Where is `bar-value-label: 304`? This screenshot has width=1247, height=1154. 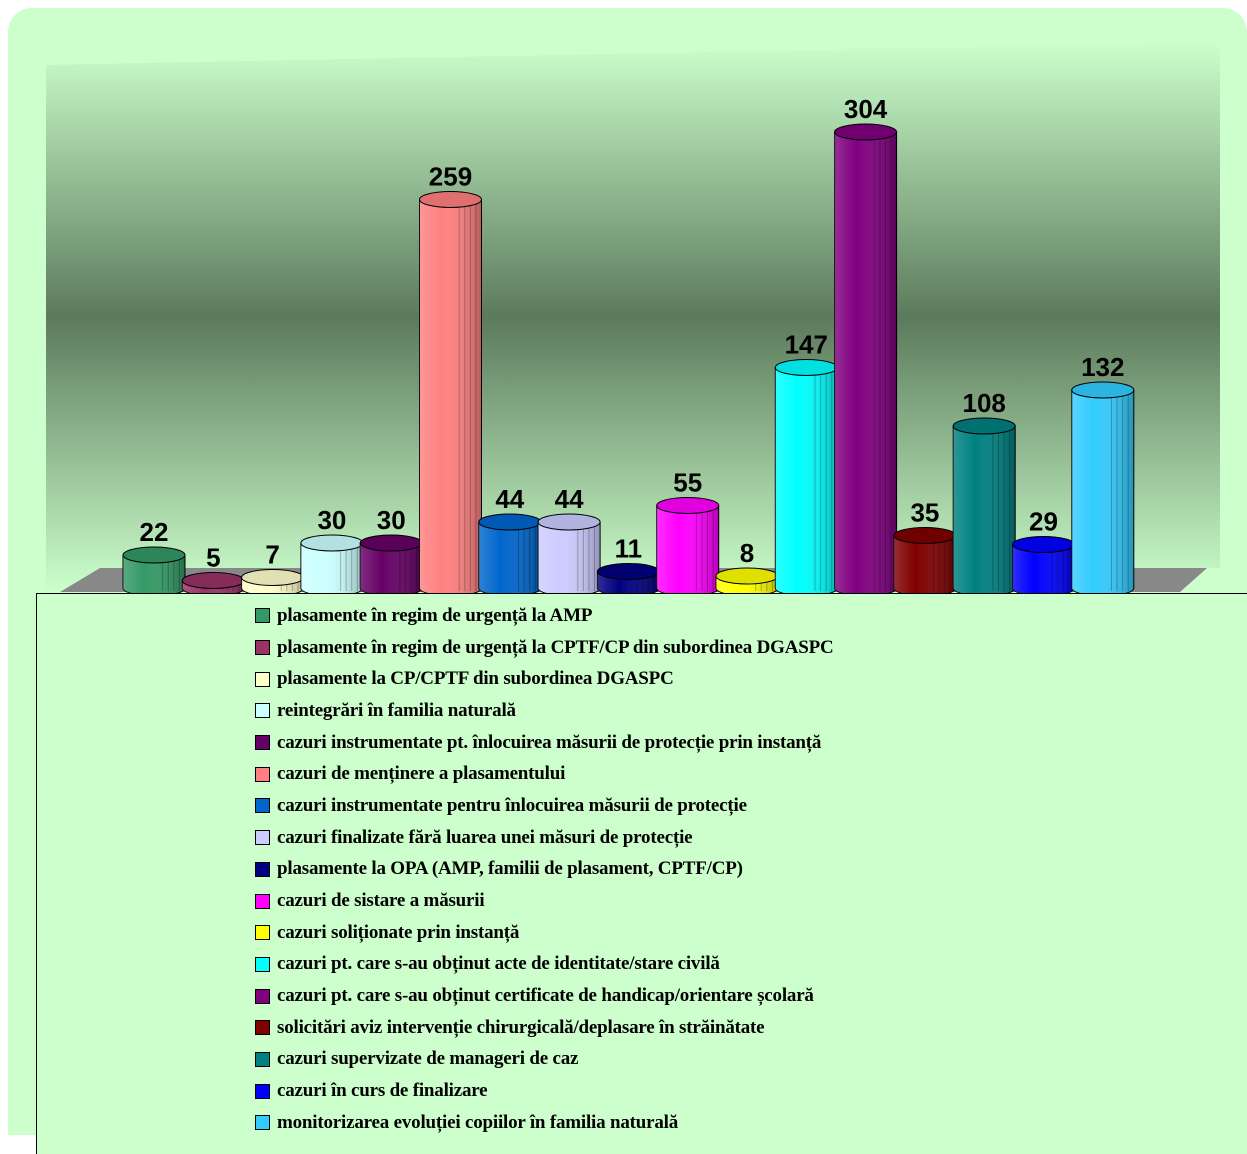
bar-value-label: 304 is located at coordinates (866, 109).